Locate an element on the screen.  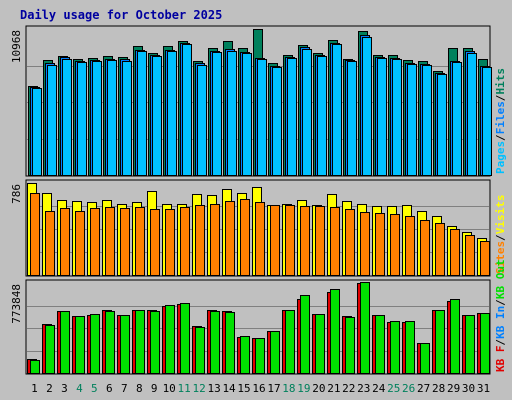
day-label-4: 4 is located at coordinates (79, 388).